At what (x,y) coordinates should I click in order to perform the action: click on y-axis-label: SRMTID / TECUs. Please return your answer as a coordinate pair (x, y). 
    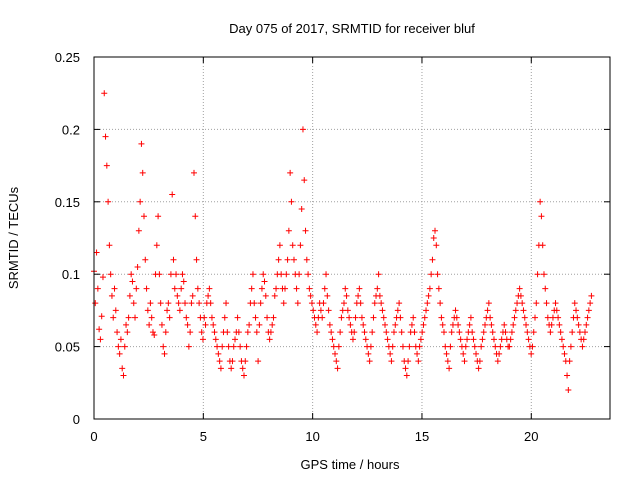
    Looking at the image, I should click on (13, 237).